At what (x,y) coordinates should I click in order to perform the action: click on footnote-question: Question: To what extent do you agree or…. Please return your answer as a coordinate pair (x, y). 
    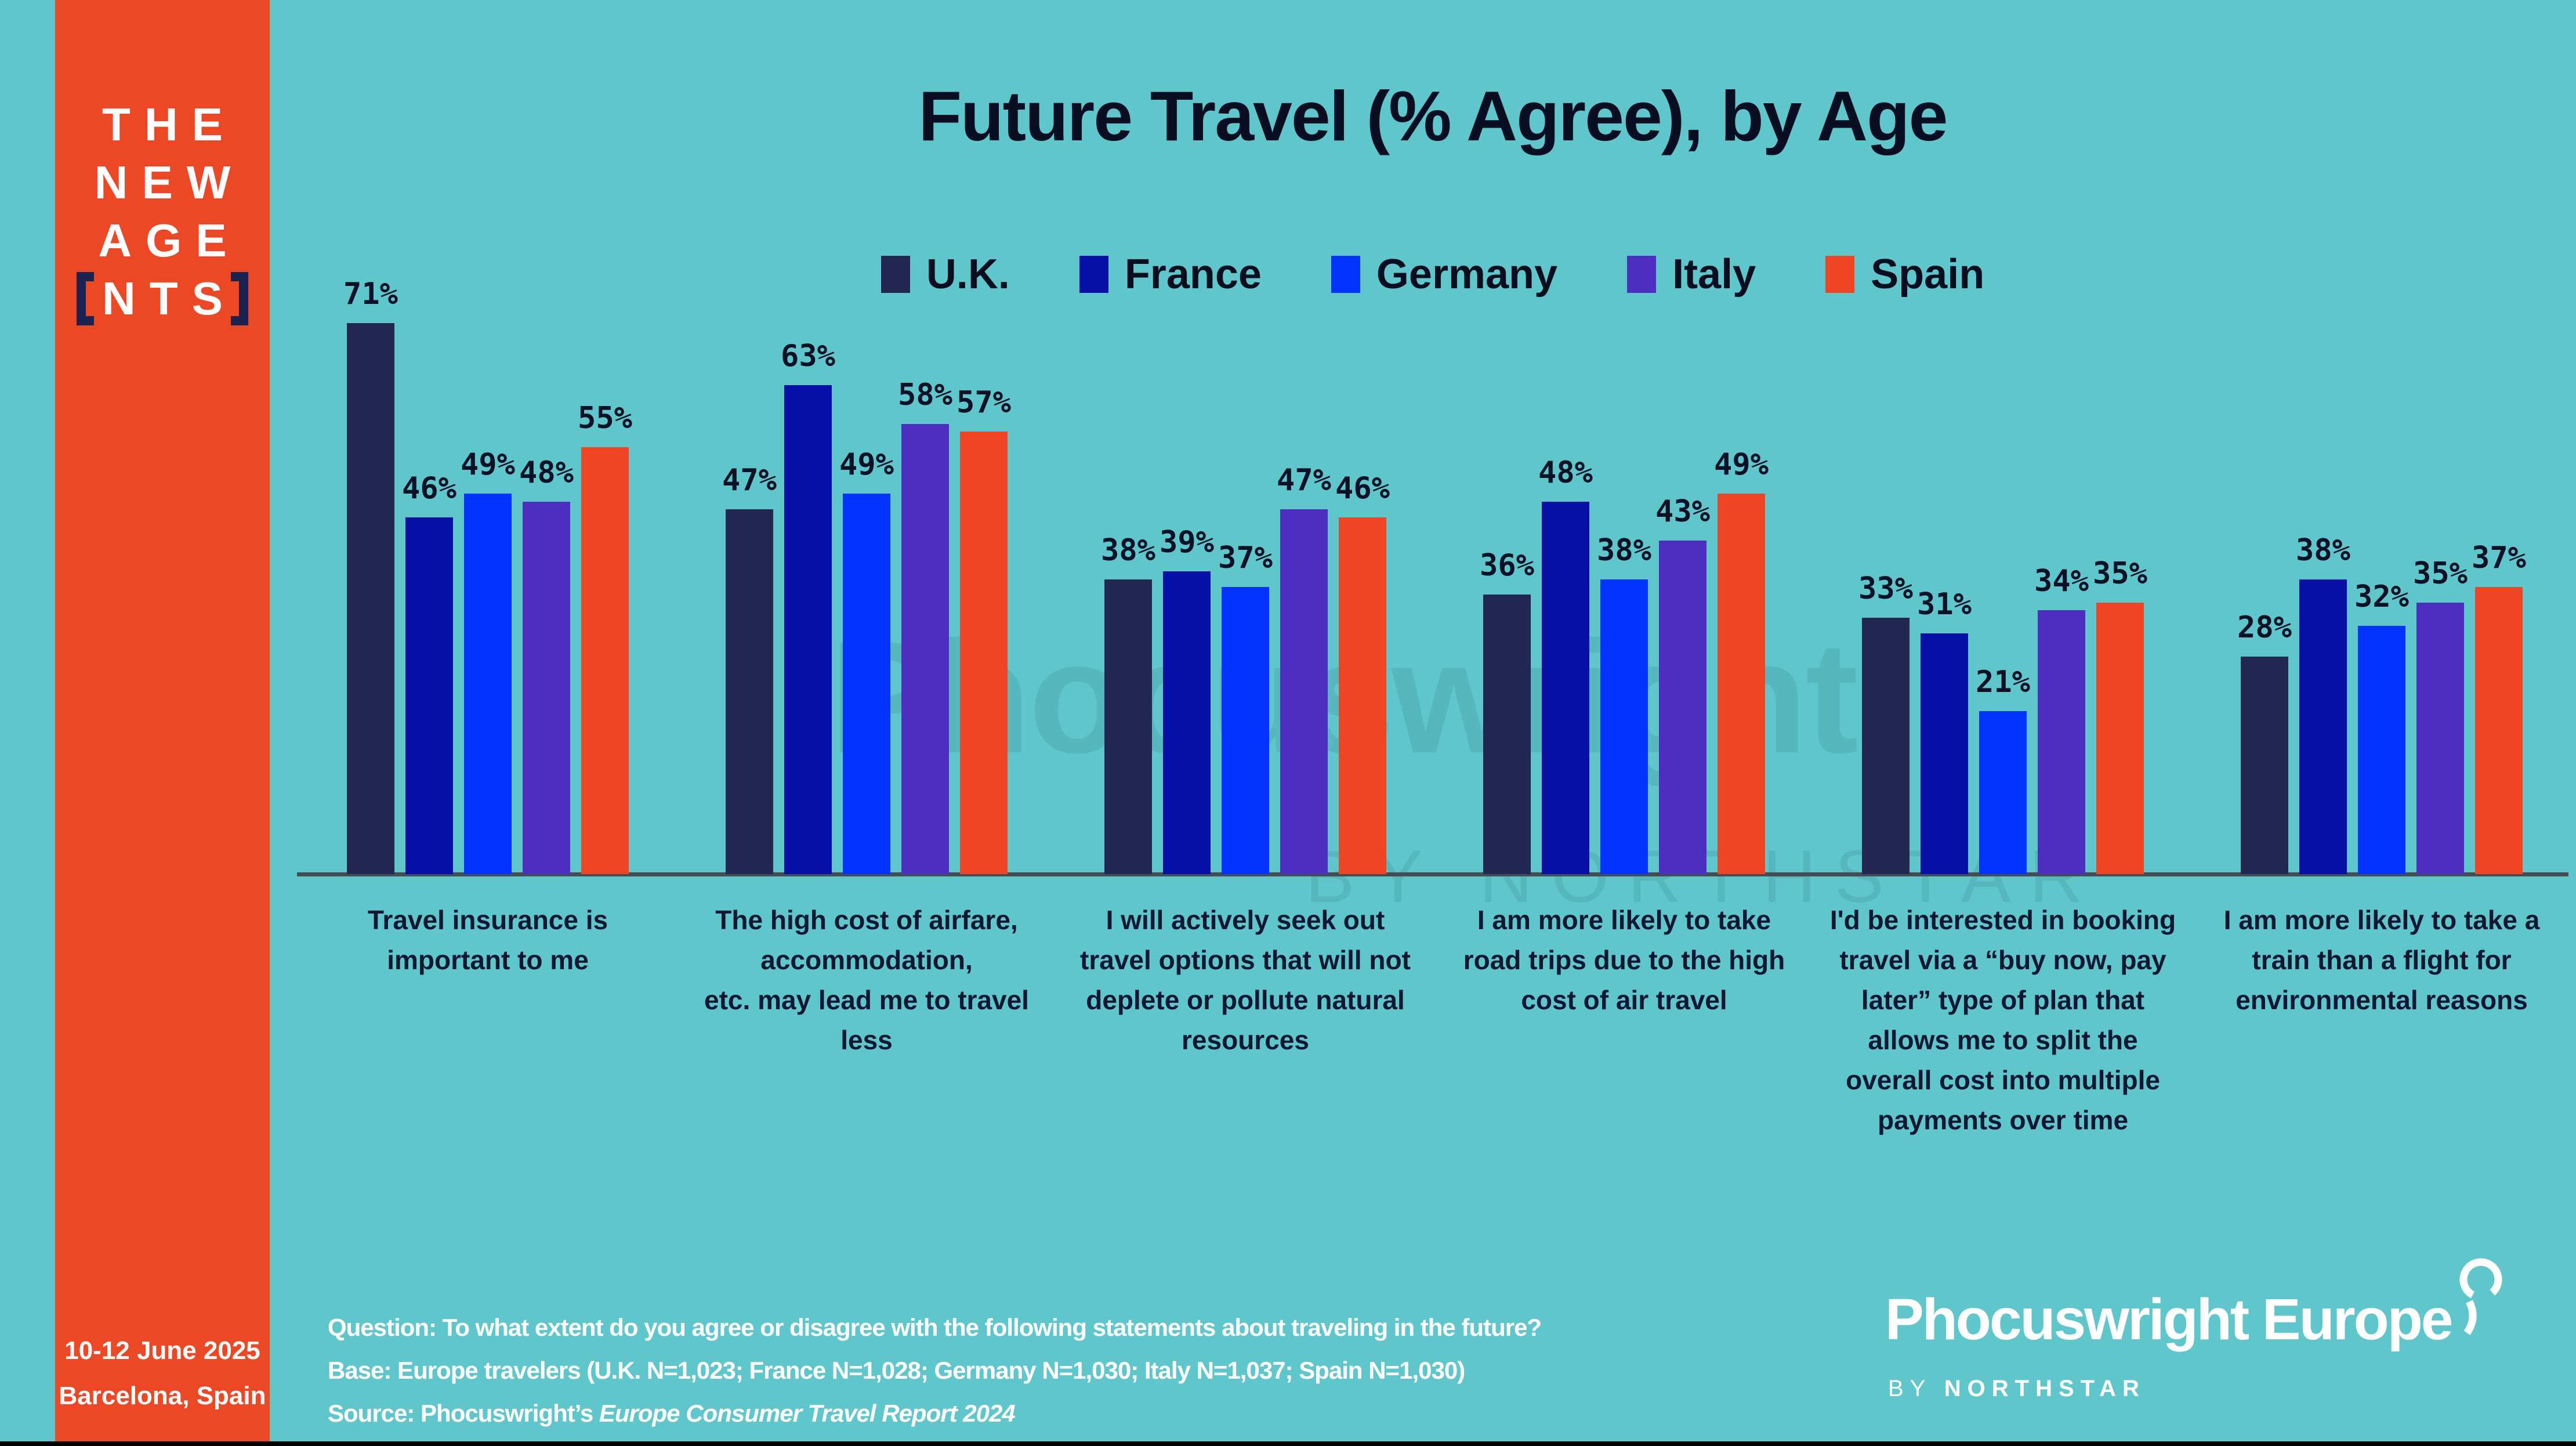
    Looking at the image, I should click on (935, 1327).